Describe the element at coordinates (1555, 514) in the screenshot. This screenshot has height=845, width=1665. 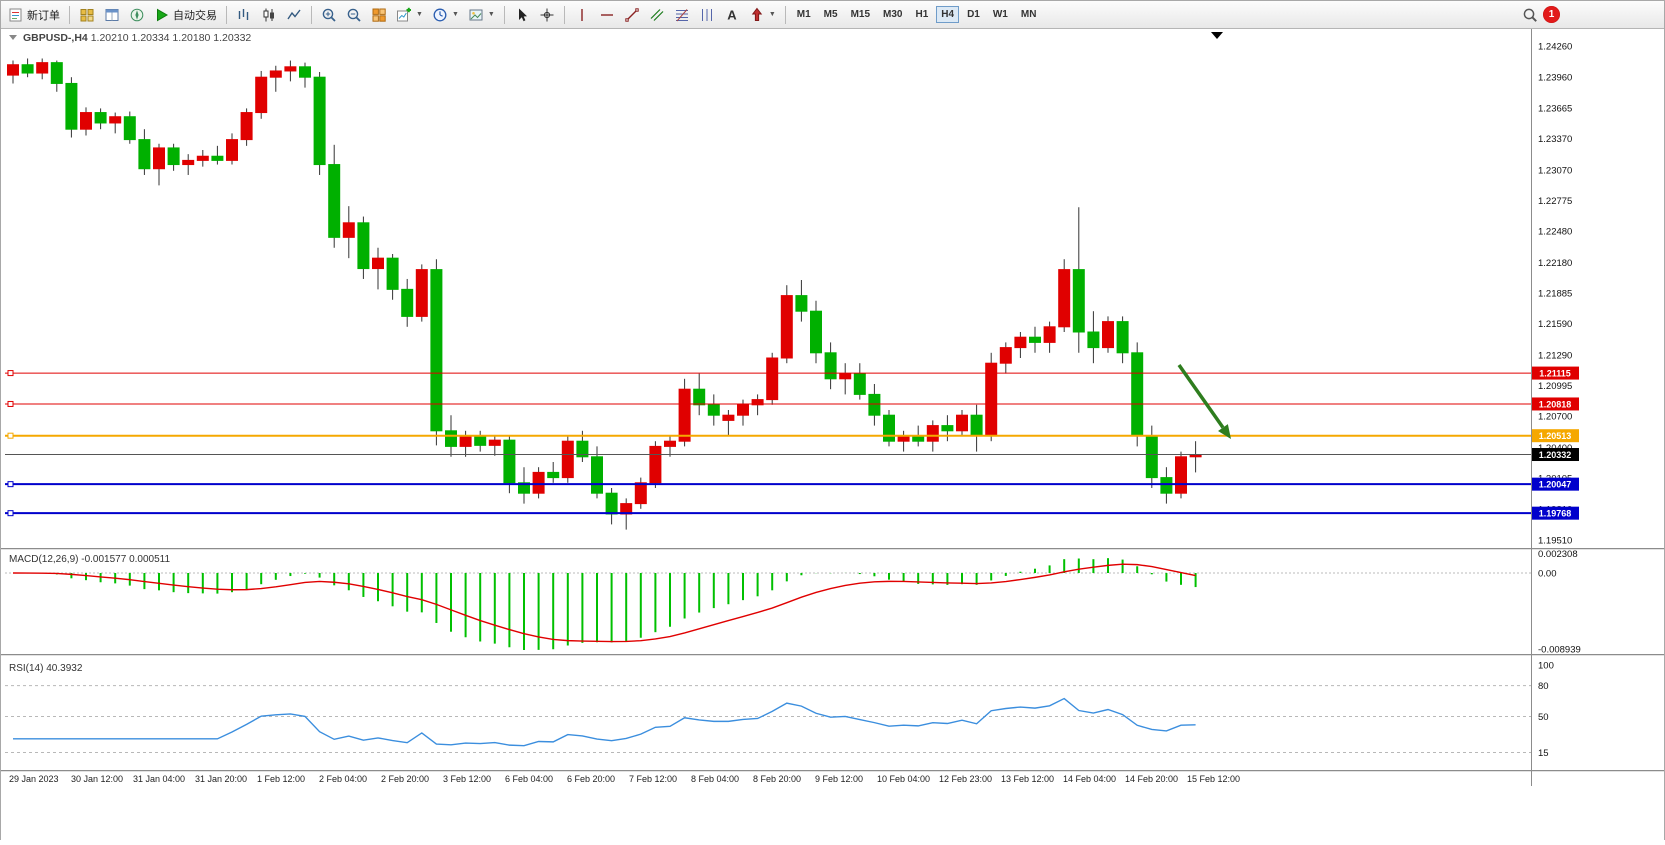
I see `svg-text: 1.19768` at that location.